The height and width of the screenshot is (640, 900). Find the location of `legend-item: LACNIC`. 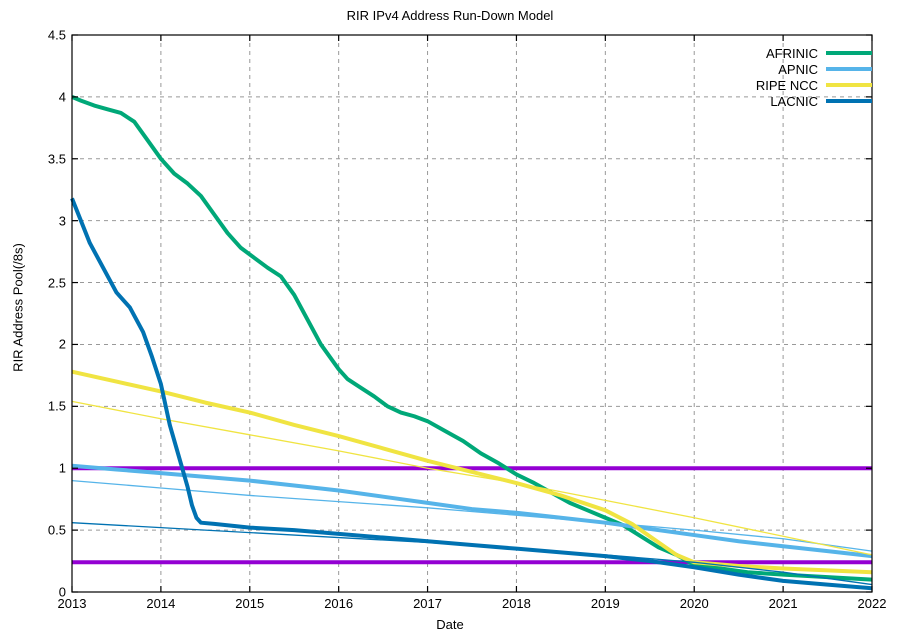

legend-item: LACNIC is located at coordinates (789, 101).